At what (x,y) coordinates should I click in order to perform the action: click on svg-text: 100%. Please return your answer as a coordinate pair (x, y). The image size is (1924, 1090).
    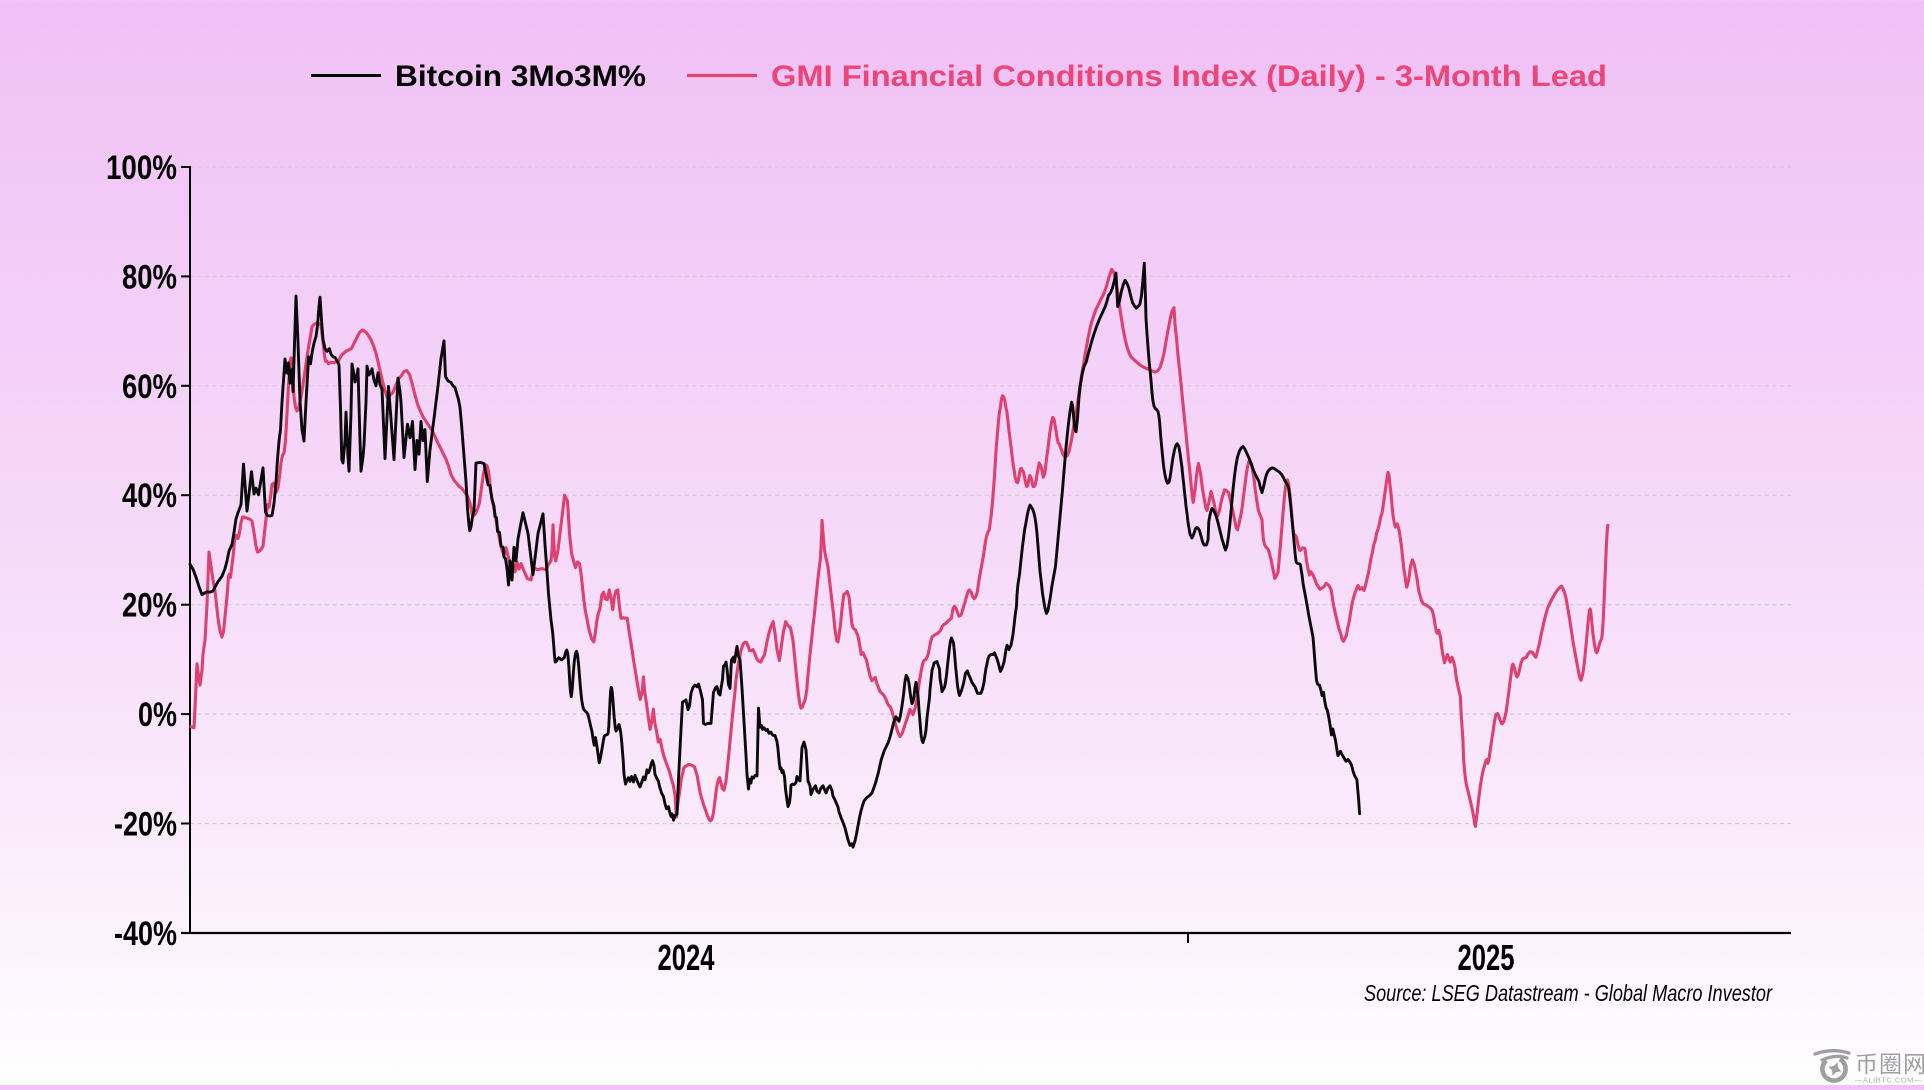
    Looking at the image, I should click on (141, 168).